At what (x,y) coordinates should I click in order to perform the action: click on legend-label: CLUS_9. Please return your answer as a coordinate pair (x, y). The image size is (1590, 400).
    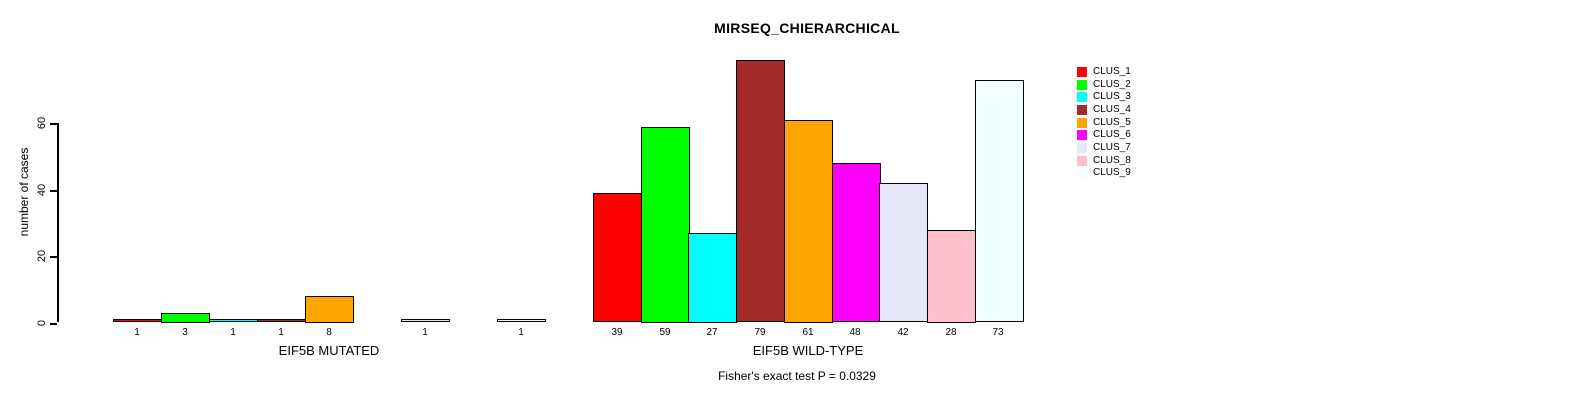
    Looking at the image, I should click on (1112, 172).